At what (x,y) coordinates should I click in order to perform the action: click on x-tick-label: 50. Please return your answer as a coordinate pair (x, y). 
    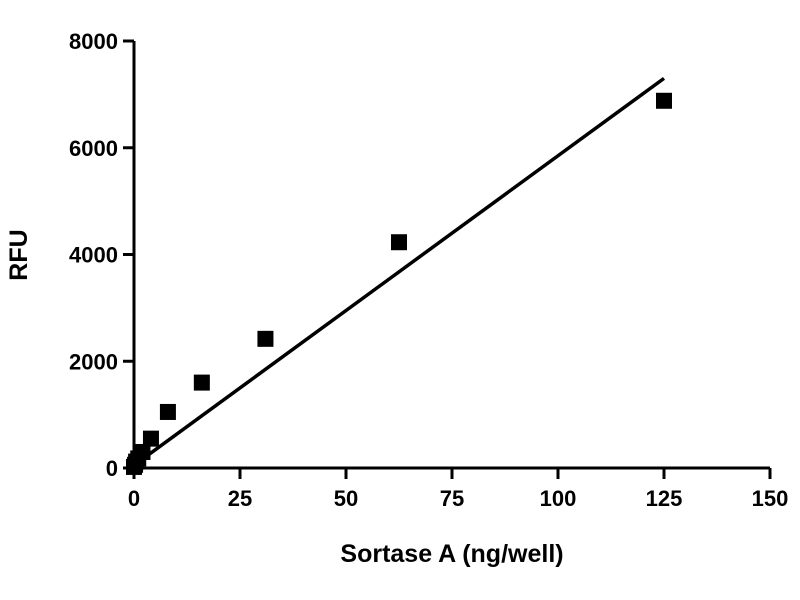
    Looking at the image, I should click on (346, 498).